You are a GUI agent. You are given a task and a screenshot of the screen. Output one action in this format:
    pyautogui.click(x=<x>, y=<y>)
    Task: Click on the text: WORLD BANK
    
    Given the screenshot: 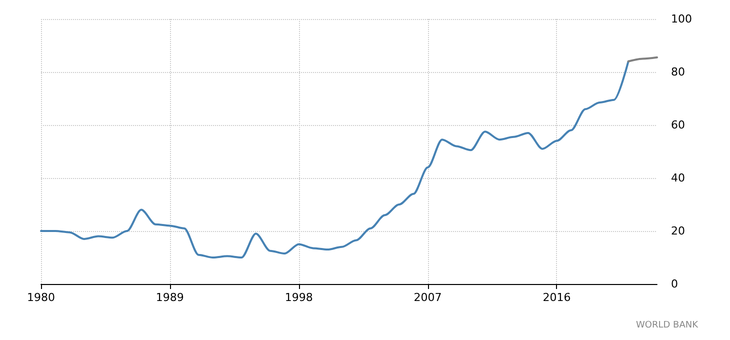 What is the action you would take?
    pyautogui.click(x=668, y=325)
    